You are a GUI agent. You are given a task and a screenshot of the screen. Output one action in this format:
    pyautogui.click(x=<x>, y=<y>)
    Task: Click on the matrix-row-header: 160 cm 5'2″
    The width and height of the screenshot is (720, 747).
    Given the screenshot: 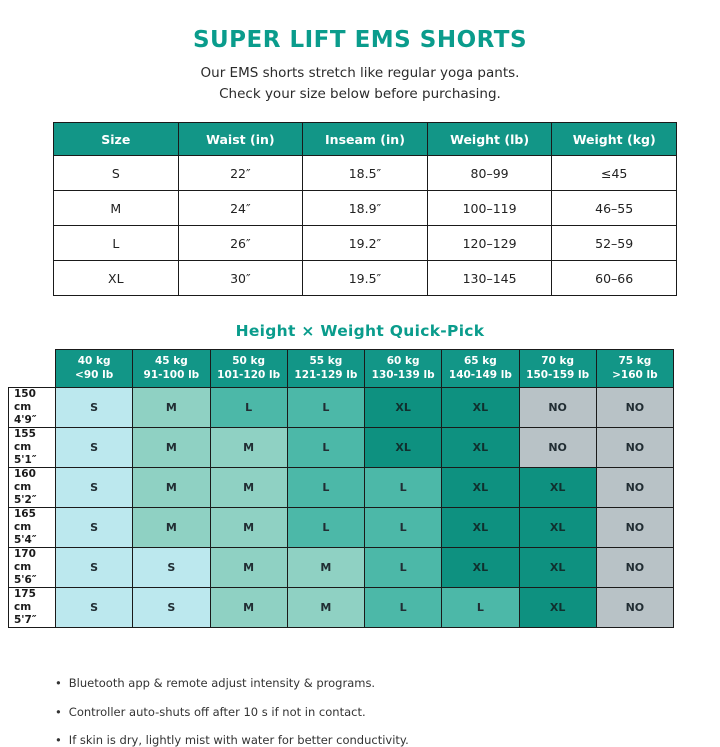 What is the action you would take?
    pyautogui.click(x=32, y=487)
    